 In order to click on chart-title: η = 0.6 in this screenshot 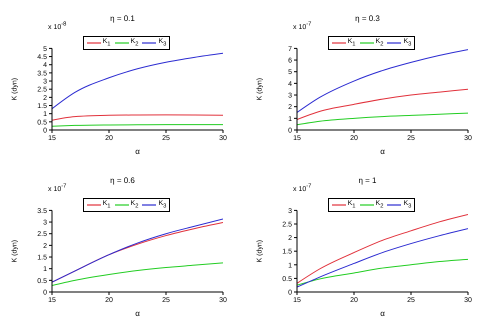, I will do `click(122, 180)`.